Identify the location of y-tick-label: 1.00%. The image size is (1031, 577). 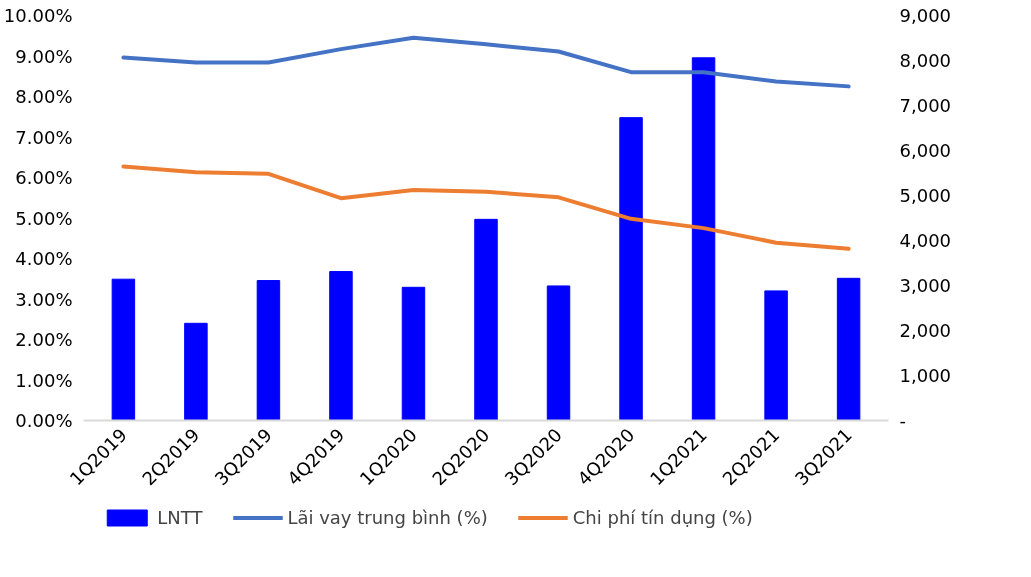
(44, 380).